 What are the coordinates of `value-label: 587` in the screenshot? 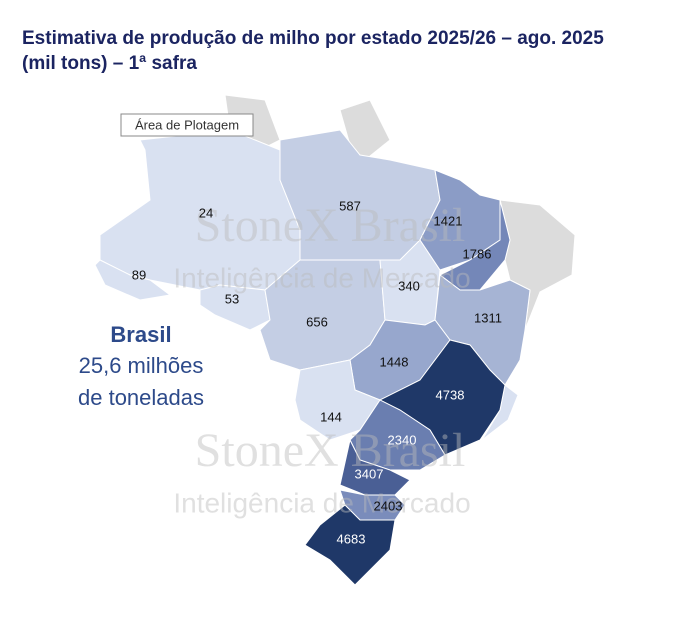 It's located at (350, 205).